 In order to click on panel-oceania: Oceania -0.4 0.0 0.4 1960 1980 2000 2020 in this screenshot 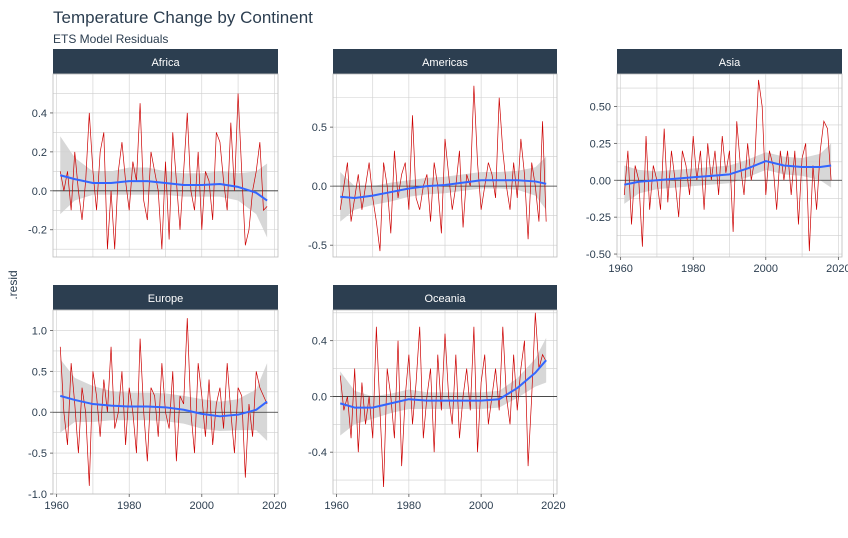, I will do `click(437, 398)`.